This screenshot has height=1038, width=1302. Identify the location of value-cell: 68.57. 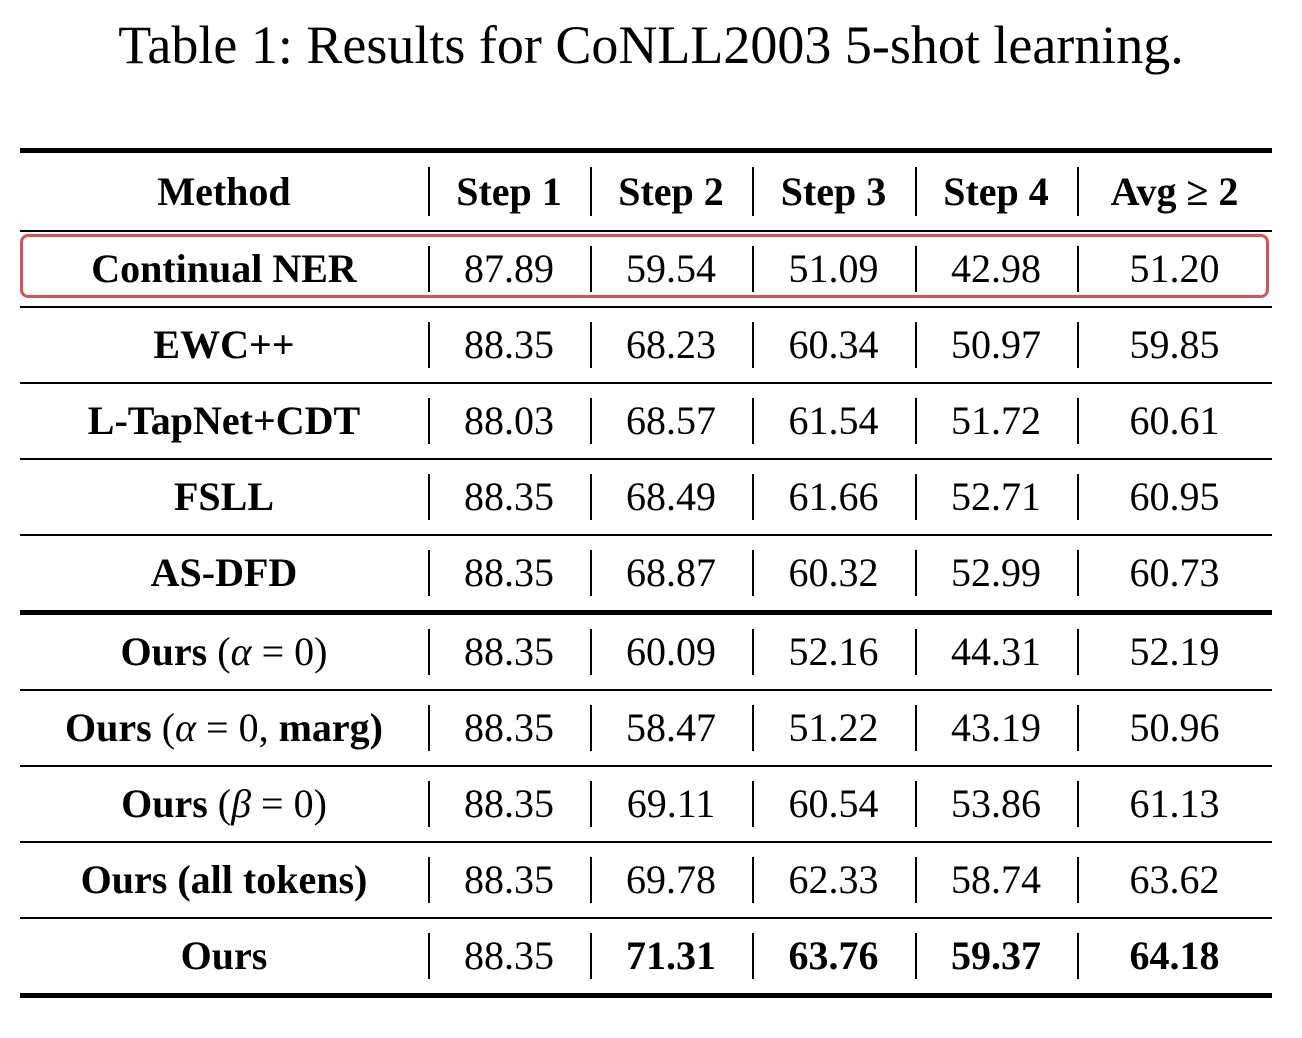
(671, 421).